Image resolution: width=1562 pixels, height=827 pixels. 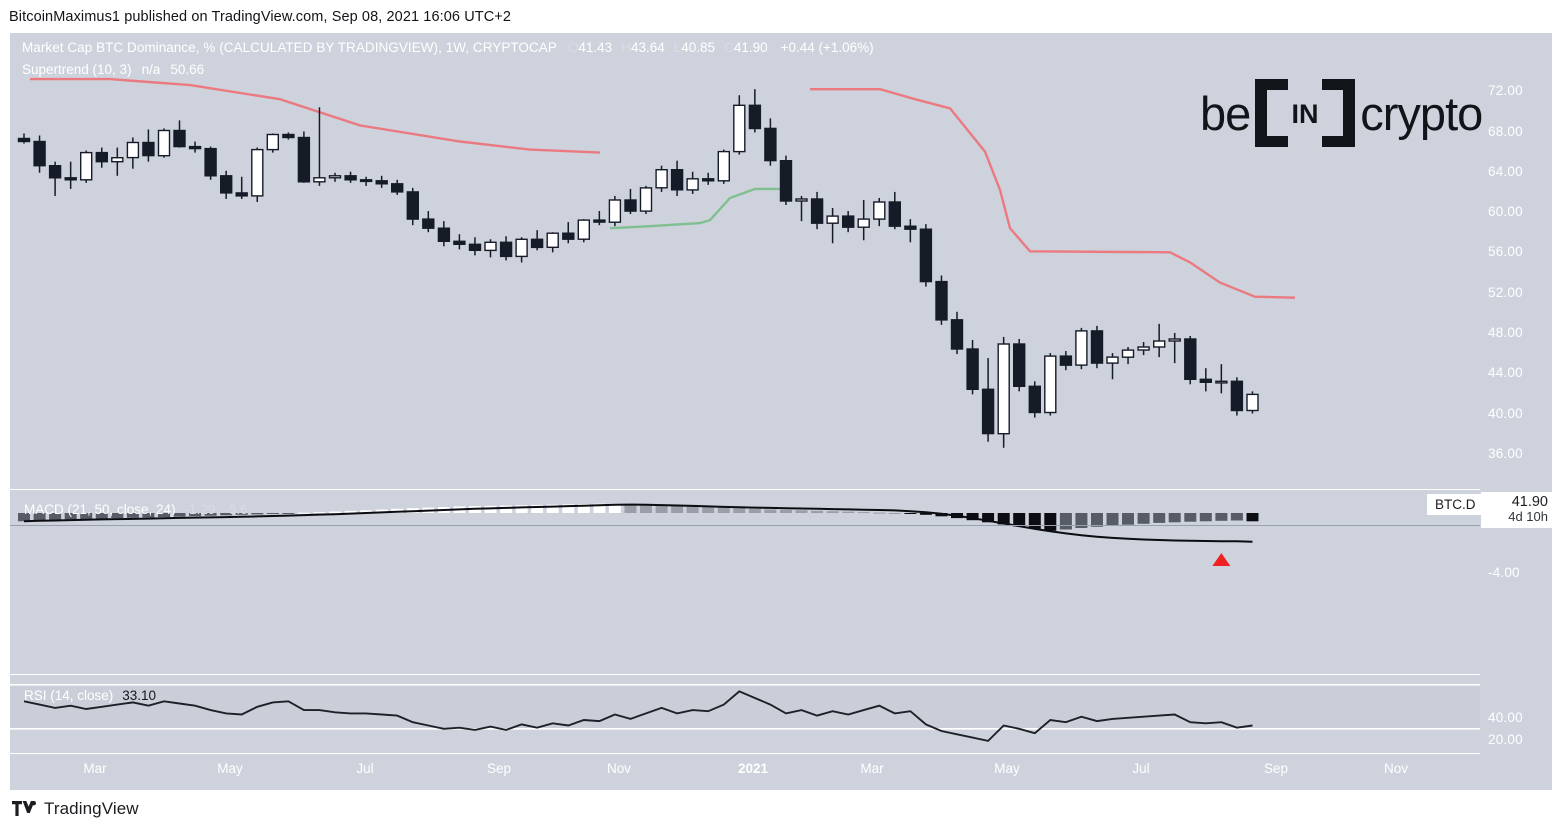 What do you see at coordinates (677, 47) in the screenshot?
I see `legend-low-key: L` at bounding box center [677, 47].